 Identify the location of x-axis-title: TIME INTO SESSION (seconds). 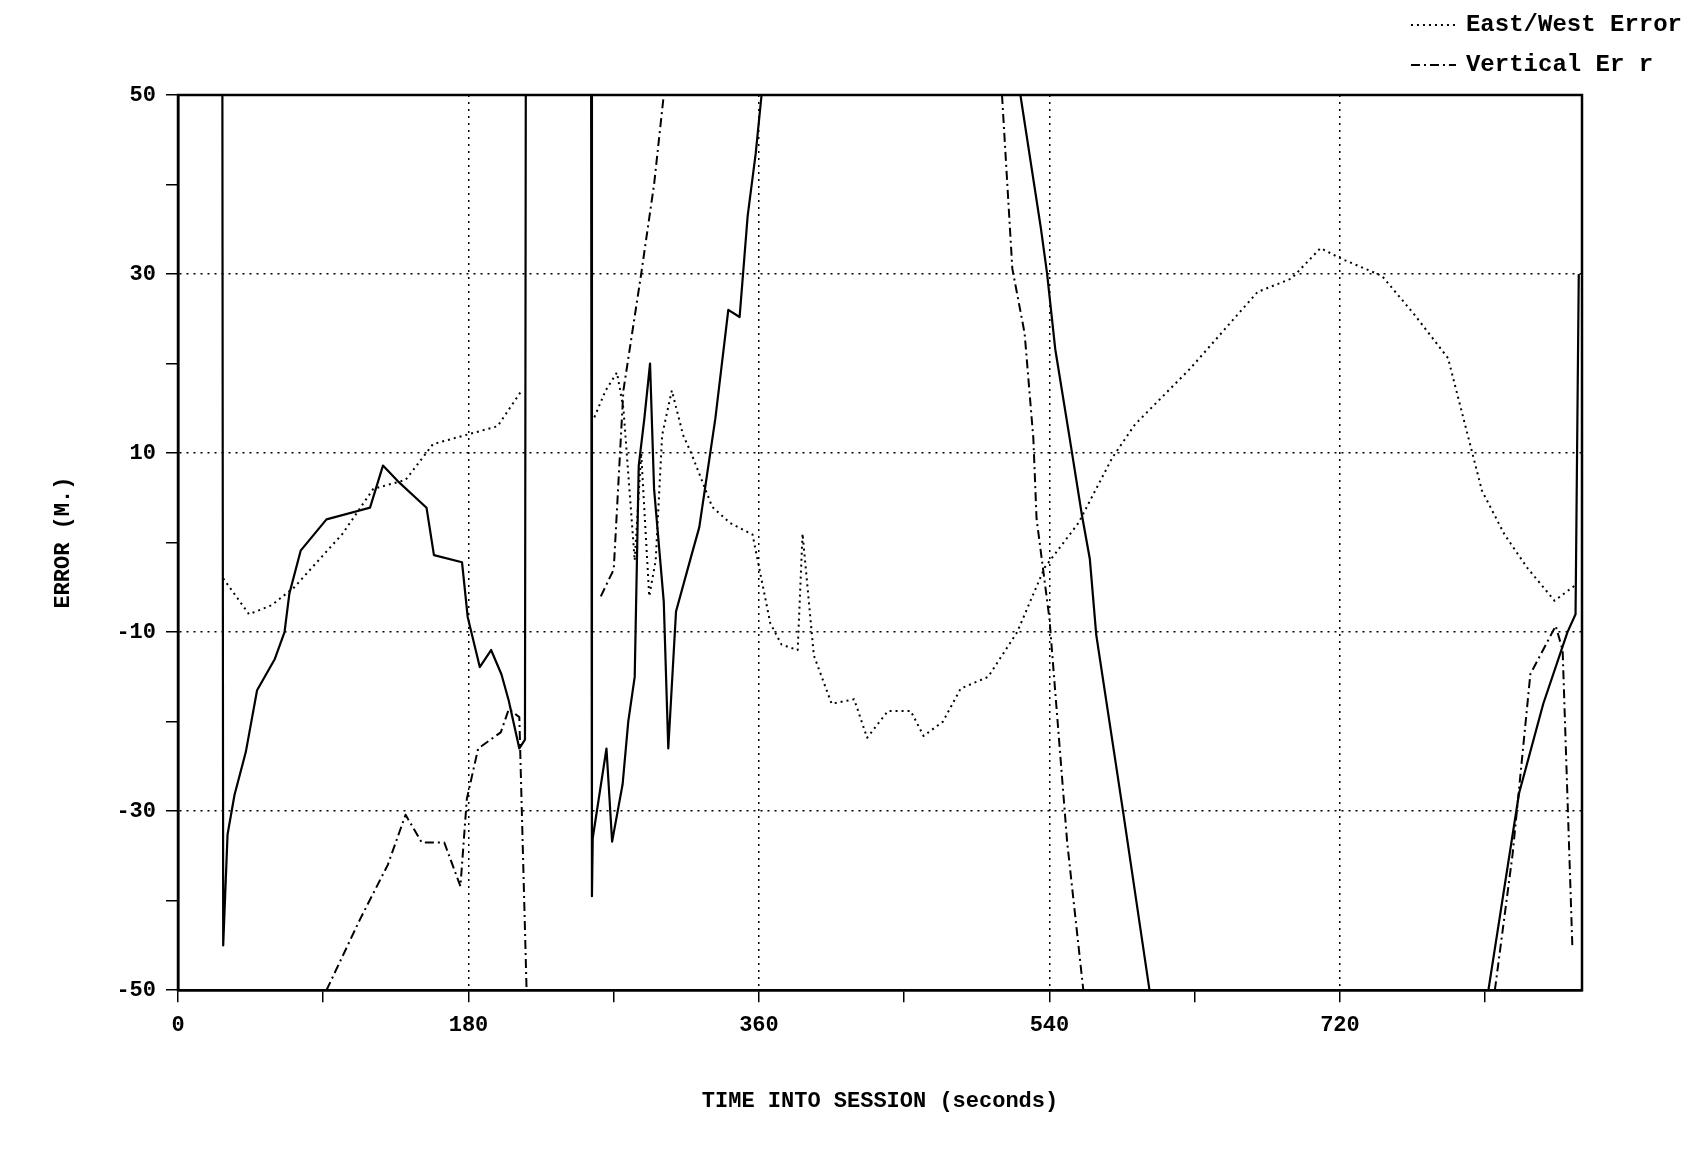
(880, 1102).